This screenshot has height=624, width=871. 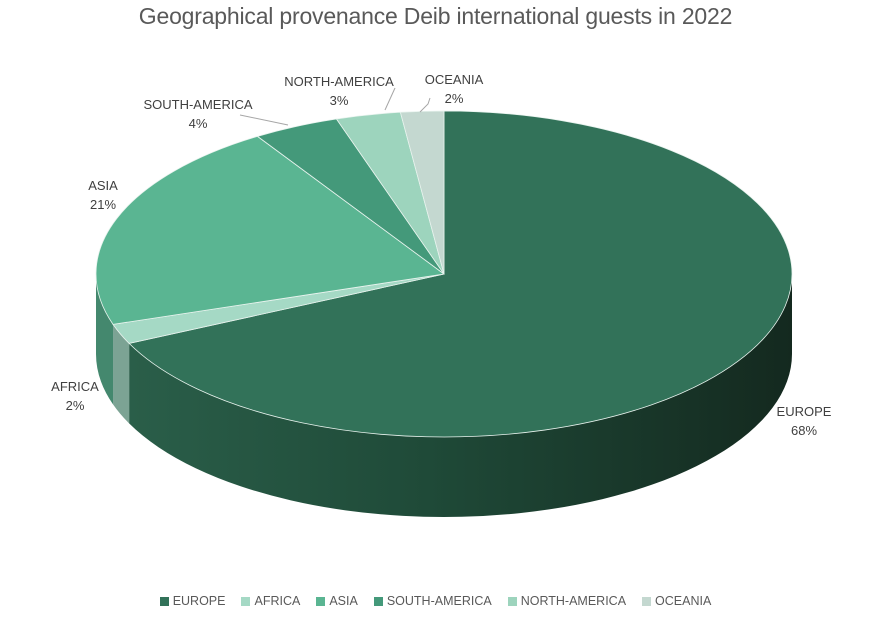 What do you see at coordinates (454, 98) in the screenshot?
I see `slice-label-value-oceania: 2%` at bounding box center [454, 98].